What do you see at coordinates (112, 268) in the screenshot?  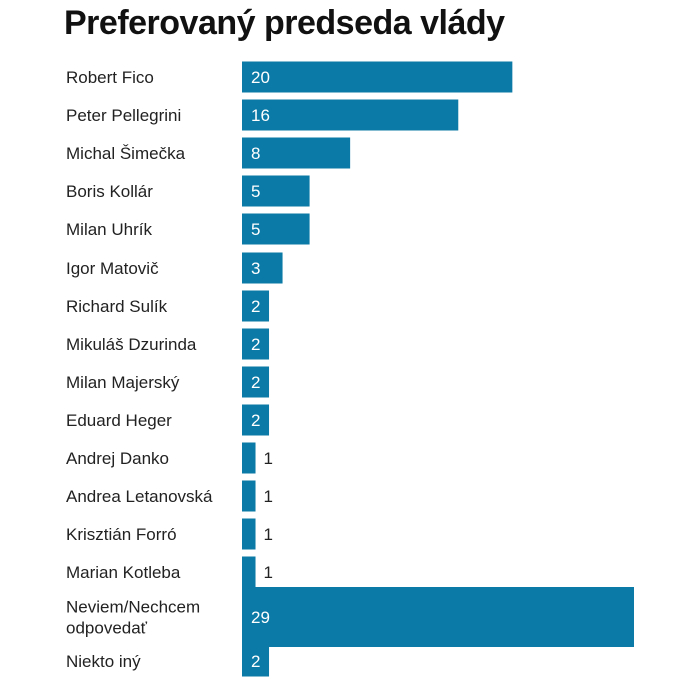 I see `category-label: Igor Matovič` at bounding box center [112, 268].